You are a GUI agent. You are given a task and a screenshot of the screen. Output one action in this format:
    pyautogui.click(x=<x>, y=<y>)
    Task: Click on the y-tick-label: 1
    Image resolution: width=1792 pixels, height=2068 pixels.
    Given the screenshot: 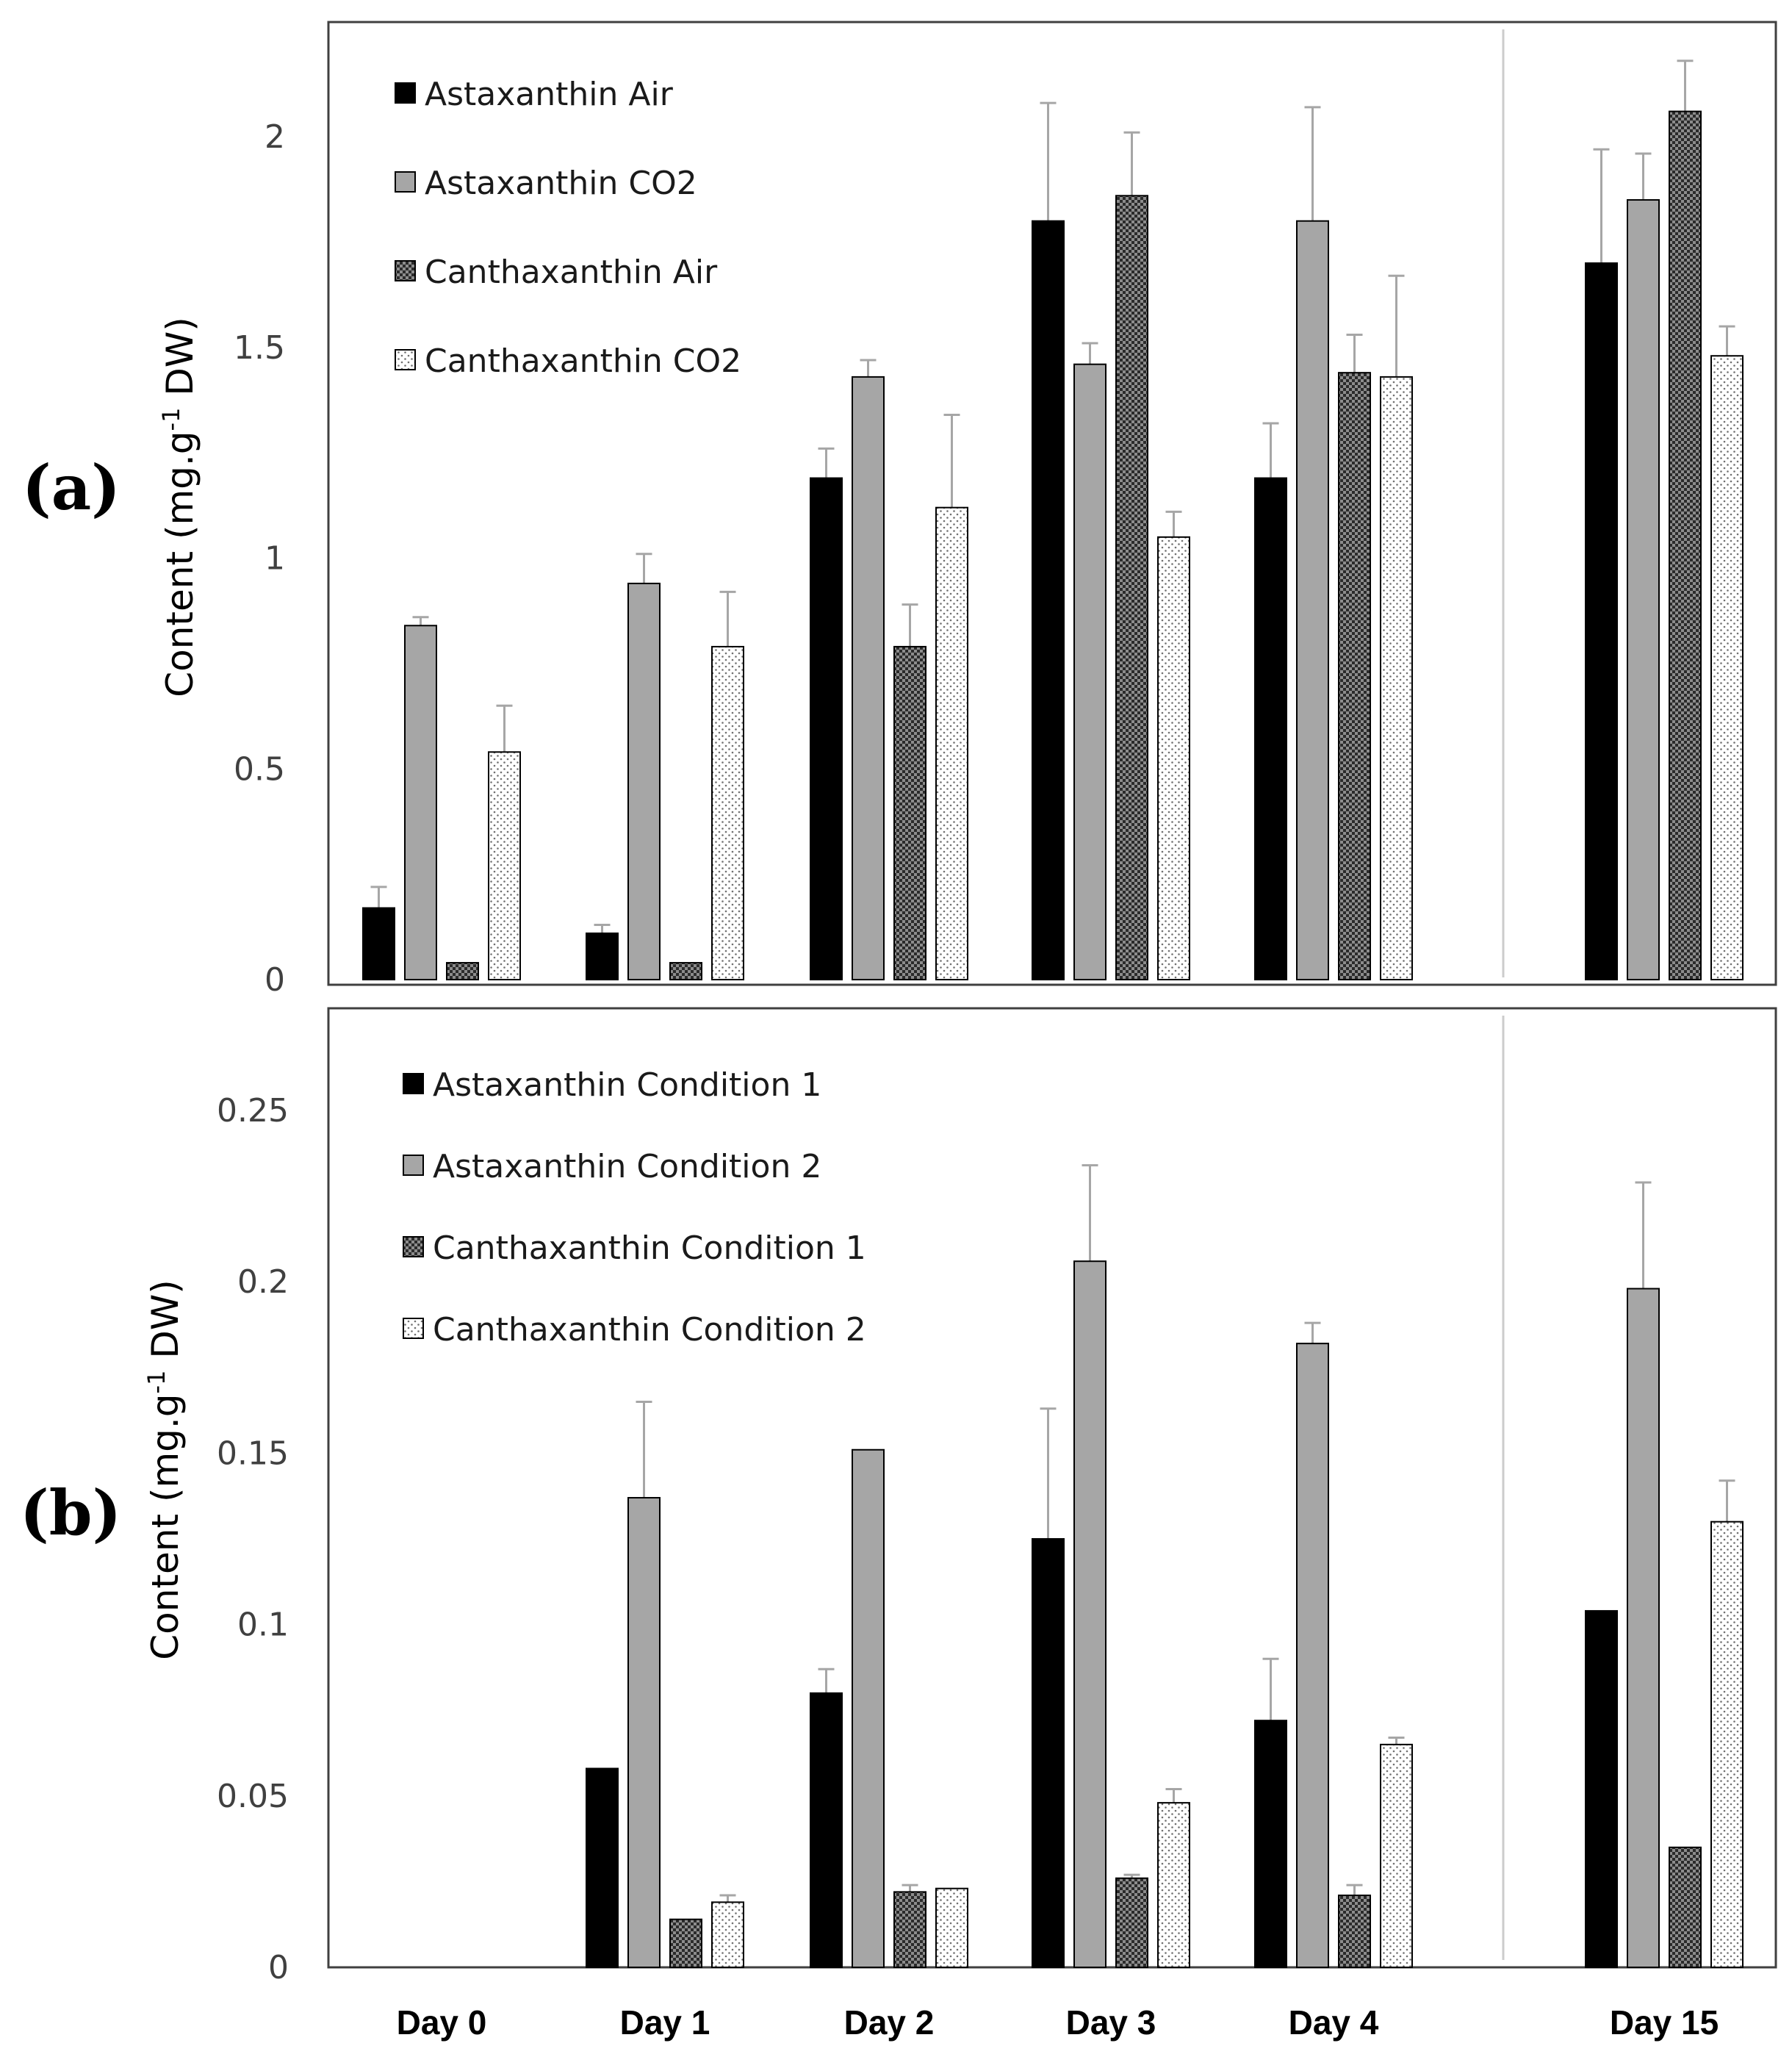 What is the action you would take?
    pyautogui.click(x=275, y=559)
    